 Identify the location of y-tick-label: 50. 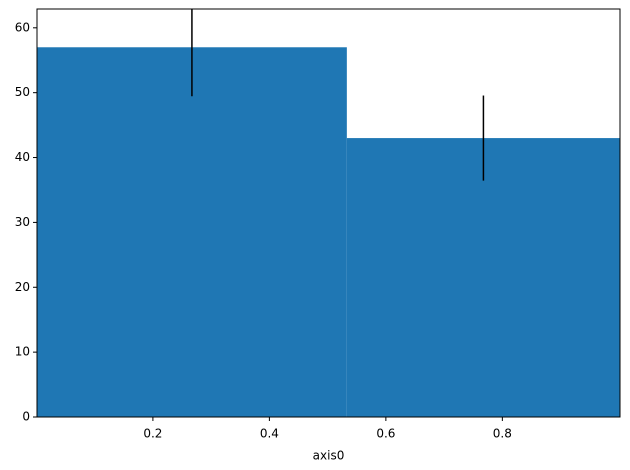
(22, 92).